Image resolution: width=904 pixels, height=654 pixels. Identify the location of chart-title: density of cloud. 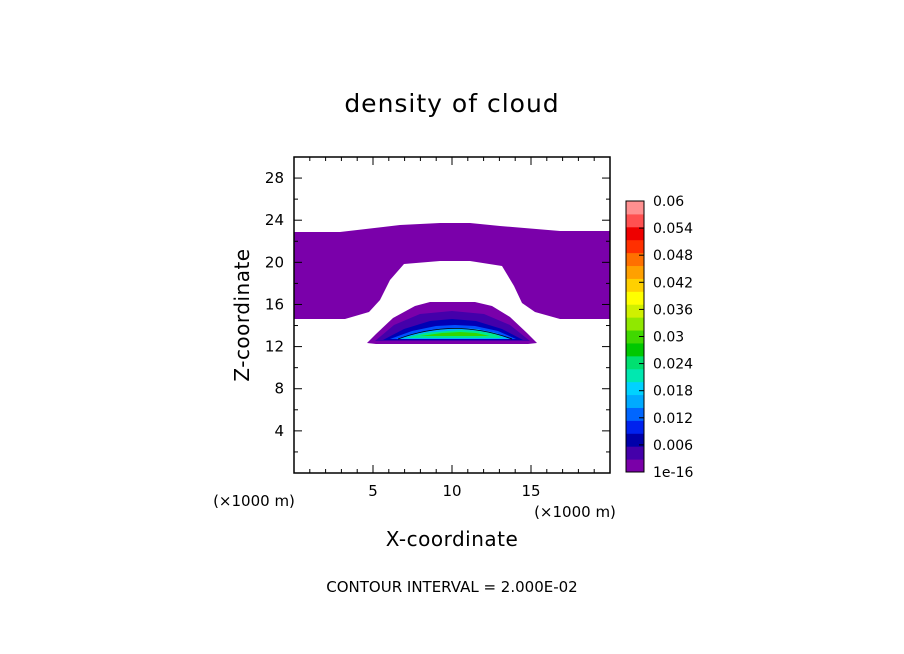
(451, 103).